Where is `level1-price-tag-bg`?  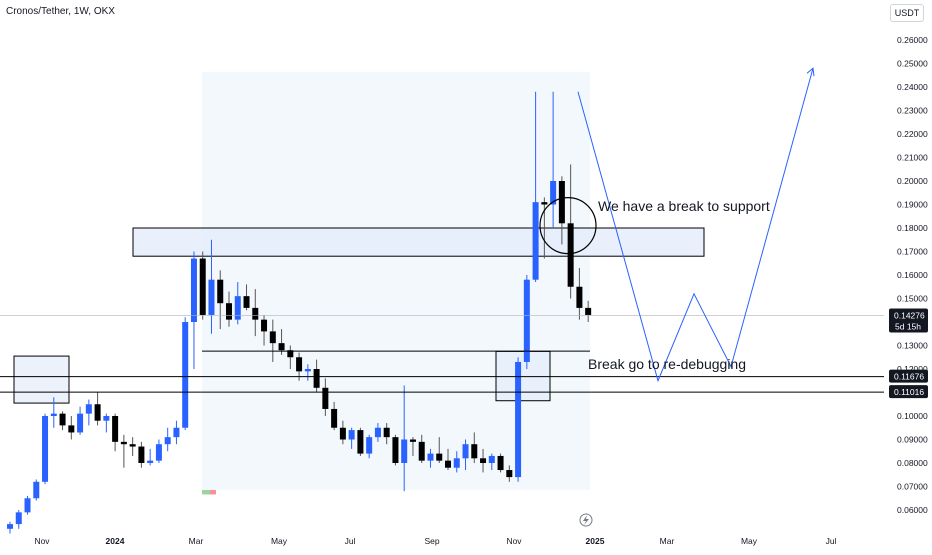 level1-price-tag-bg is located at coordinates (908, 376).